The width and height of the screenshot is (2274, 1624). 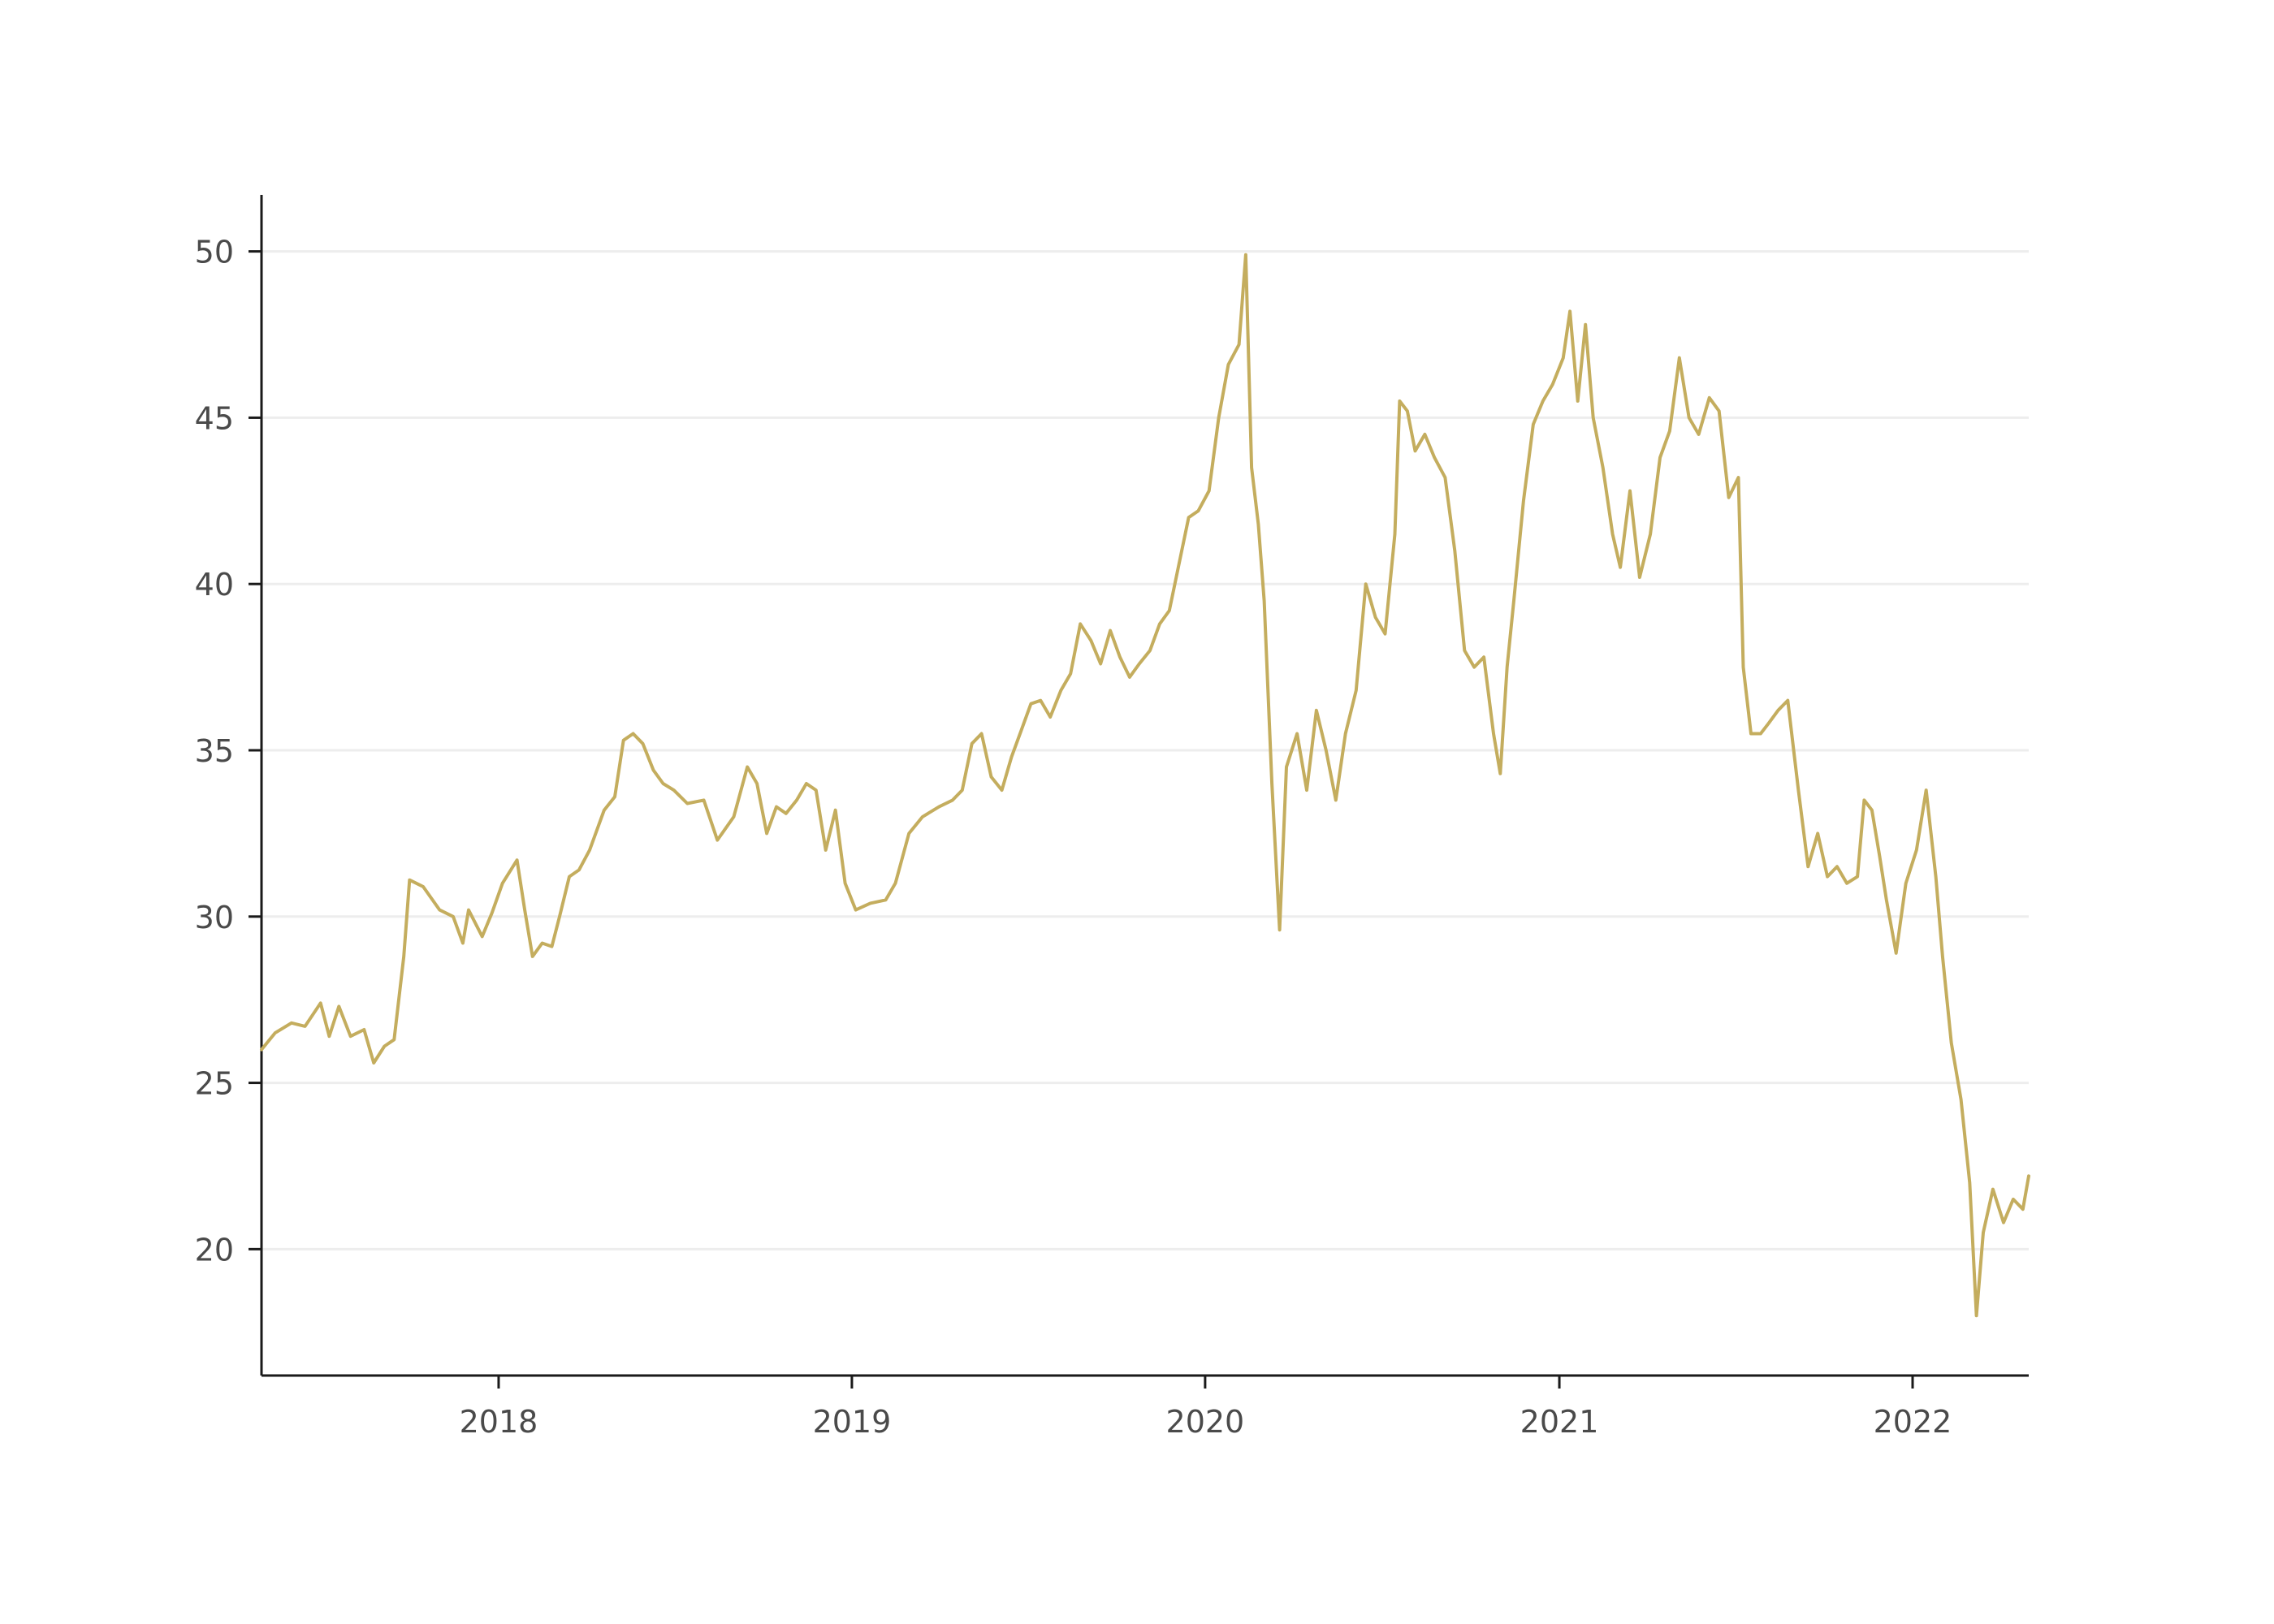 I want to click on y-tick-label-45: 45, so click(x=215, y=418).